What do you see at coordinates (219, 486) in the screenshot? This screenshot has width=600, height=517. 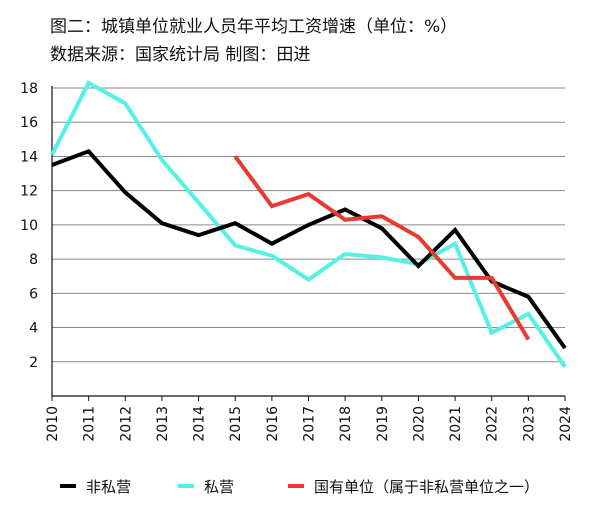 I see `legend-private-label: 私营` at bounding box center [219, 486].